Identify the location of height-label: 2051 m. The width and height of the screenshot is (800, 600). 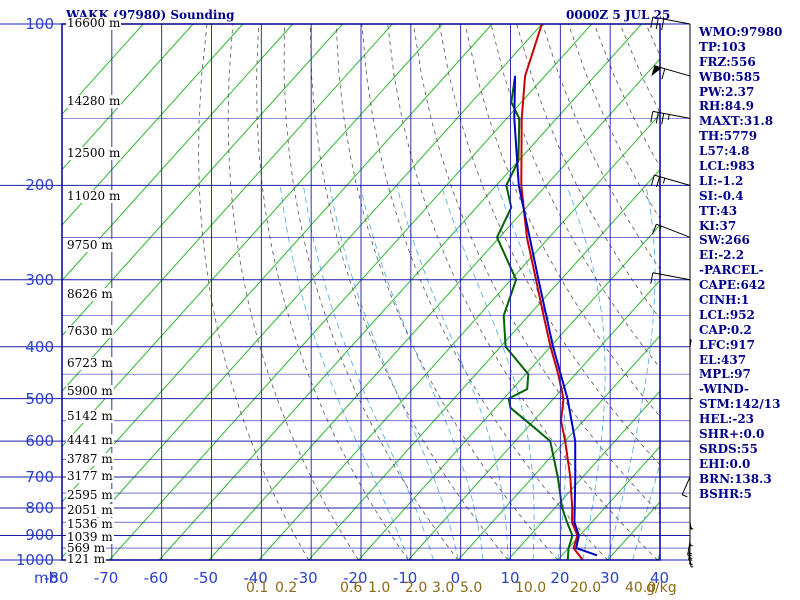
(90, 509).